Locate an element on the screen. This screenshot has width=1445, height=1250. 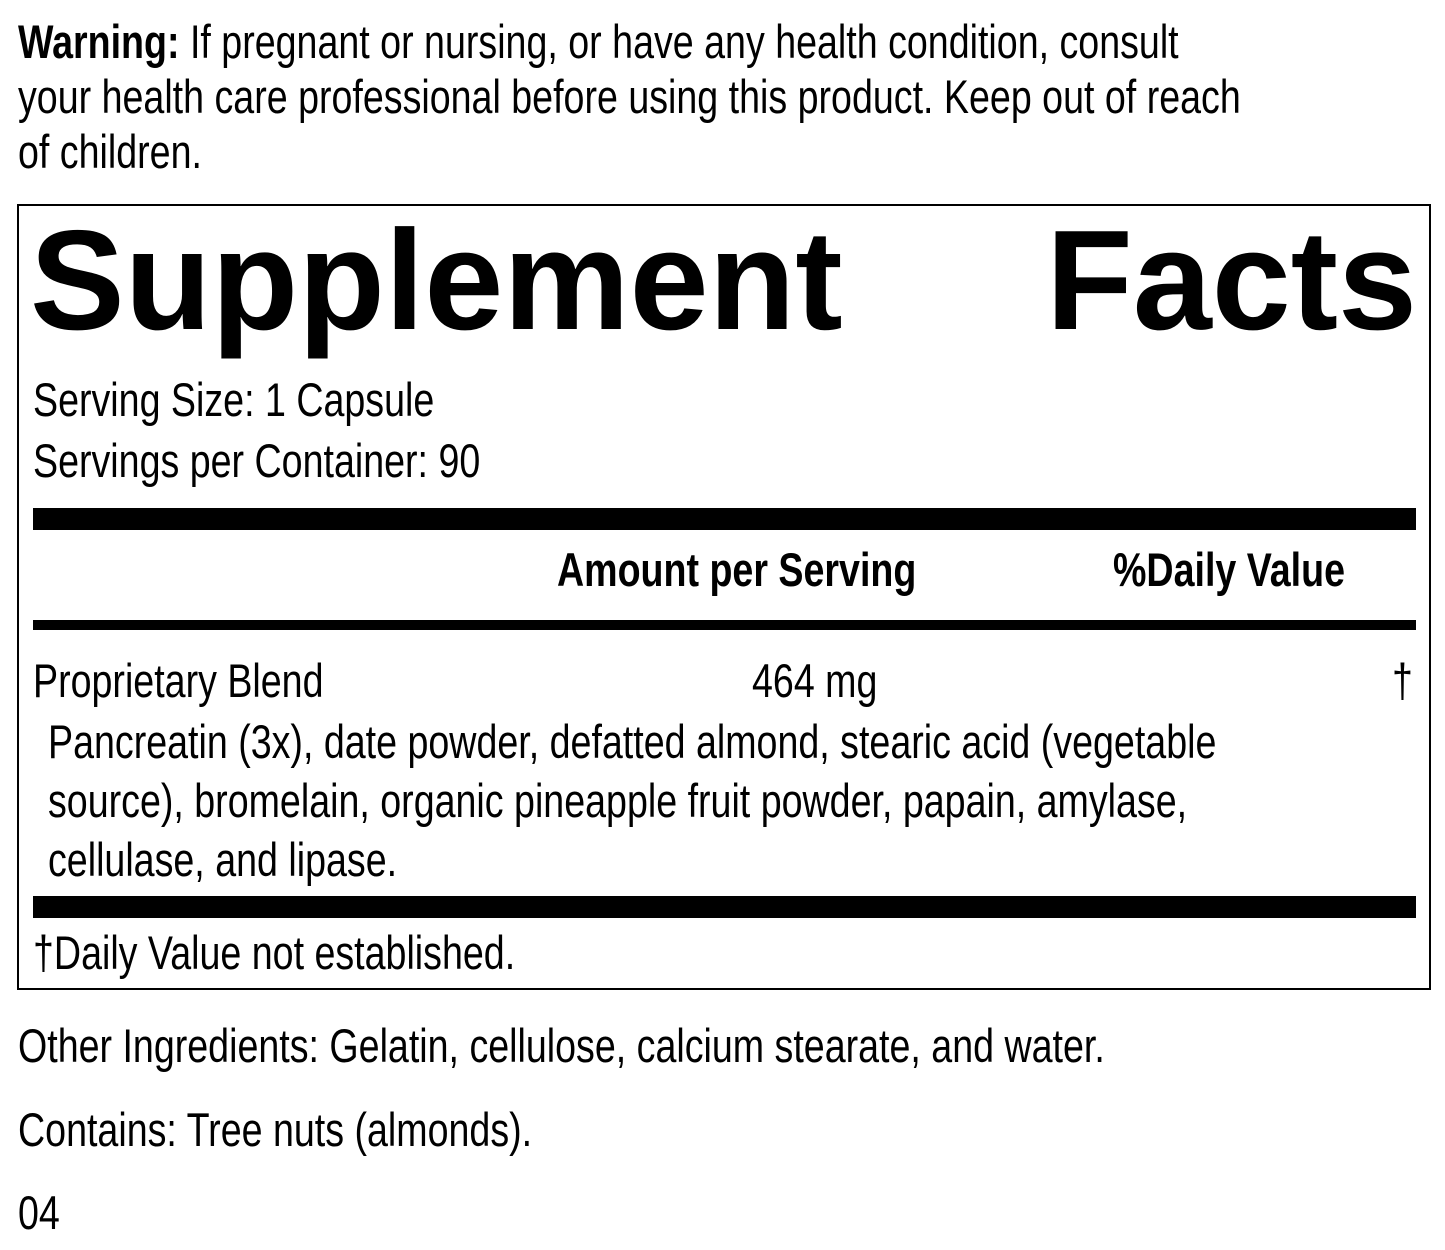
row-daily-value: † is located at coordinates (1402, 680).